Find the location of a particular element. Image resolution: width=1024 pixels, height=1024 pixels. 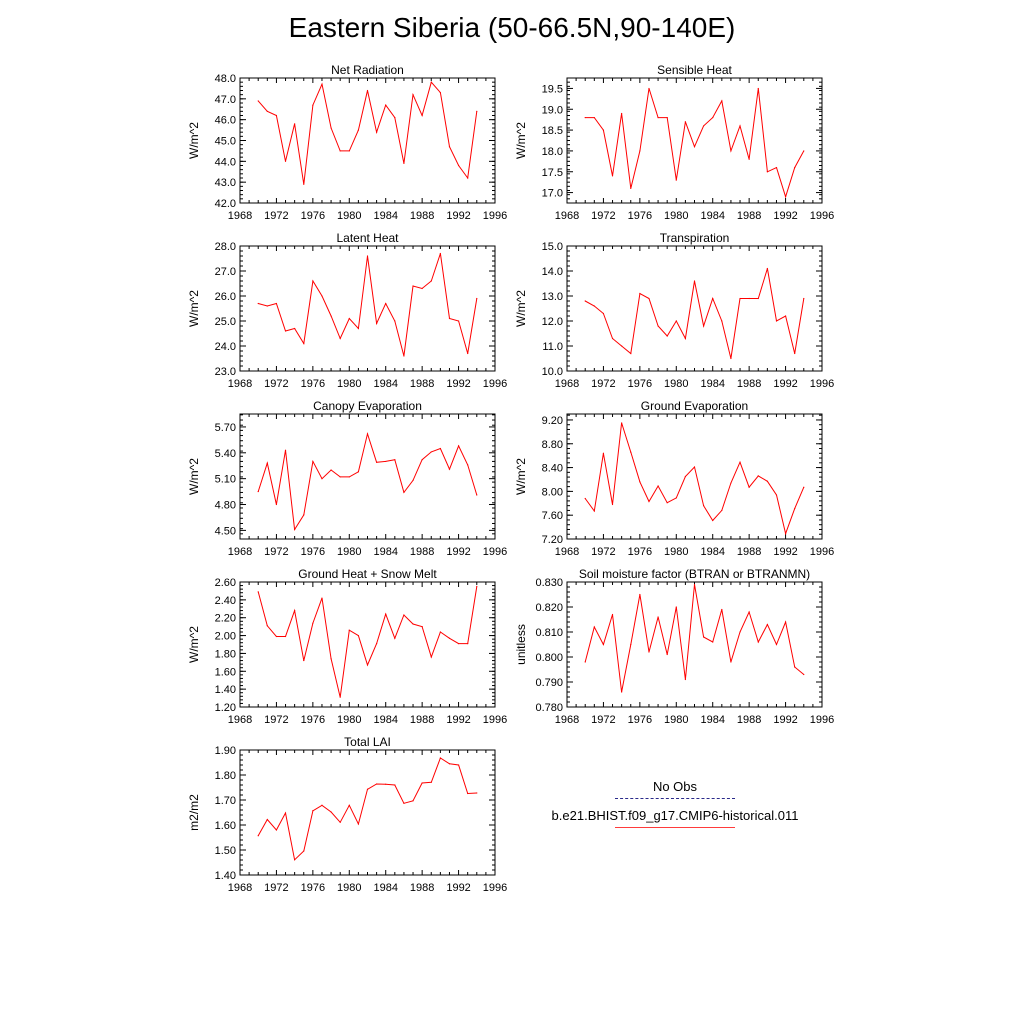

chart-title: Ground Heat + Snow Melt is located at coordinates (367, 574).